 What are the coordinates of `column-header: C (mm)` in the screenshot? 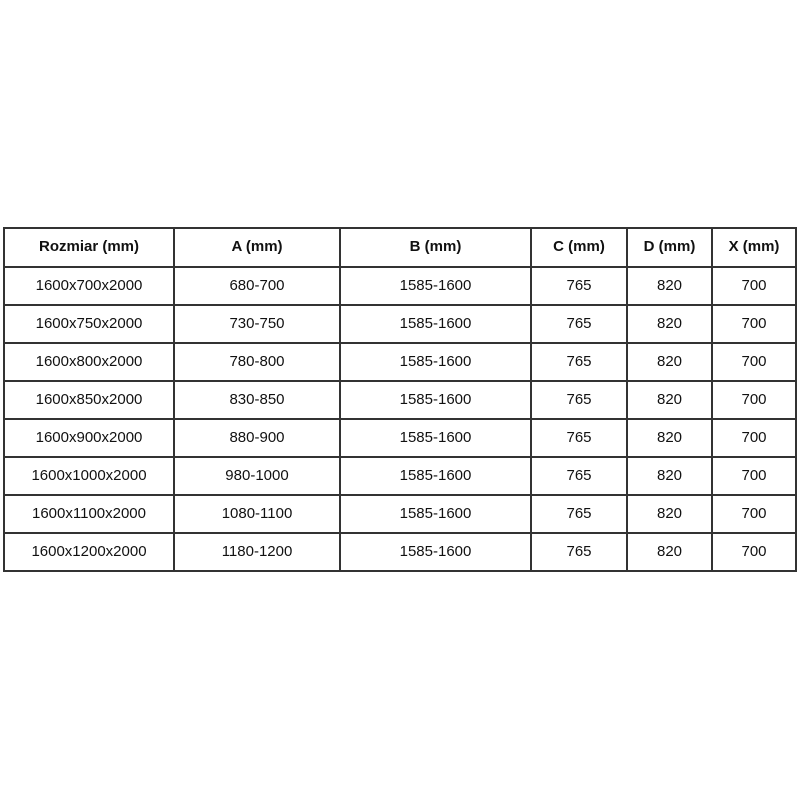 It's located at (579, 247).